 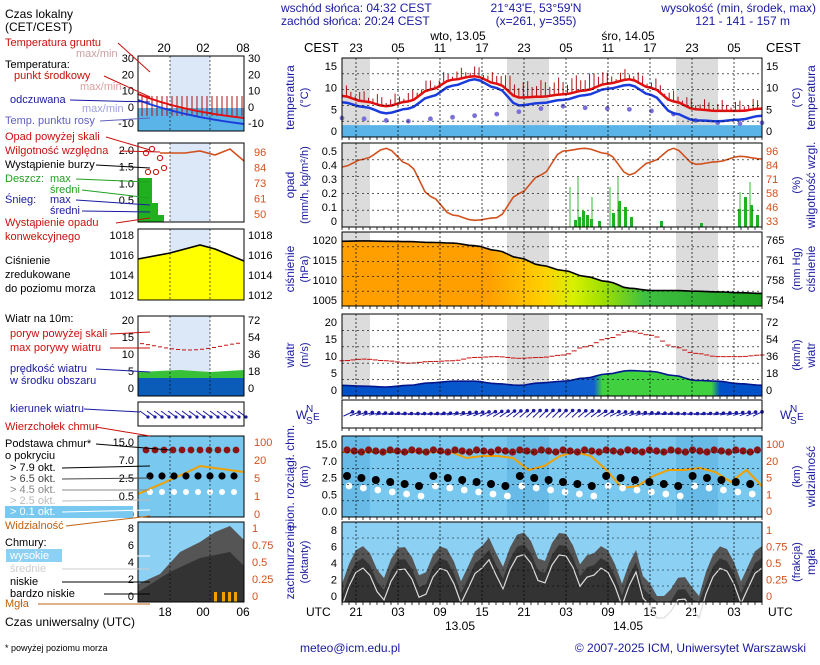 What do you see at coordinates (772, 166) in the screenshot?
I see `precip-tick-right: 84` at bounding box center [772, 166].